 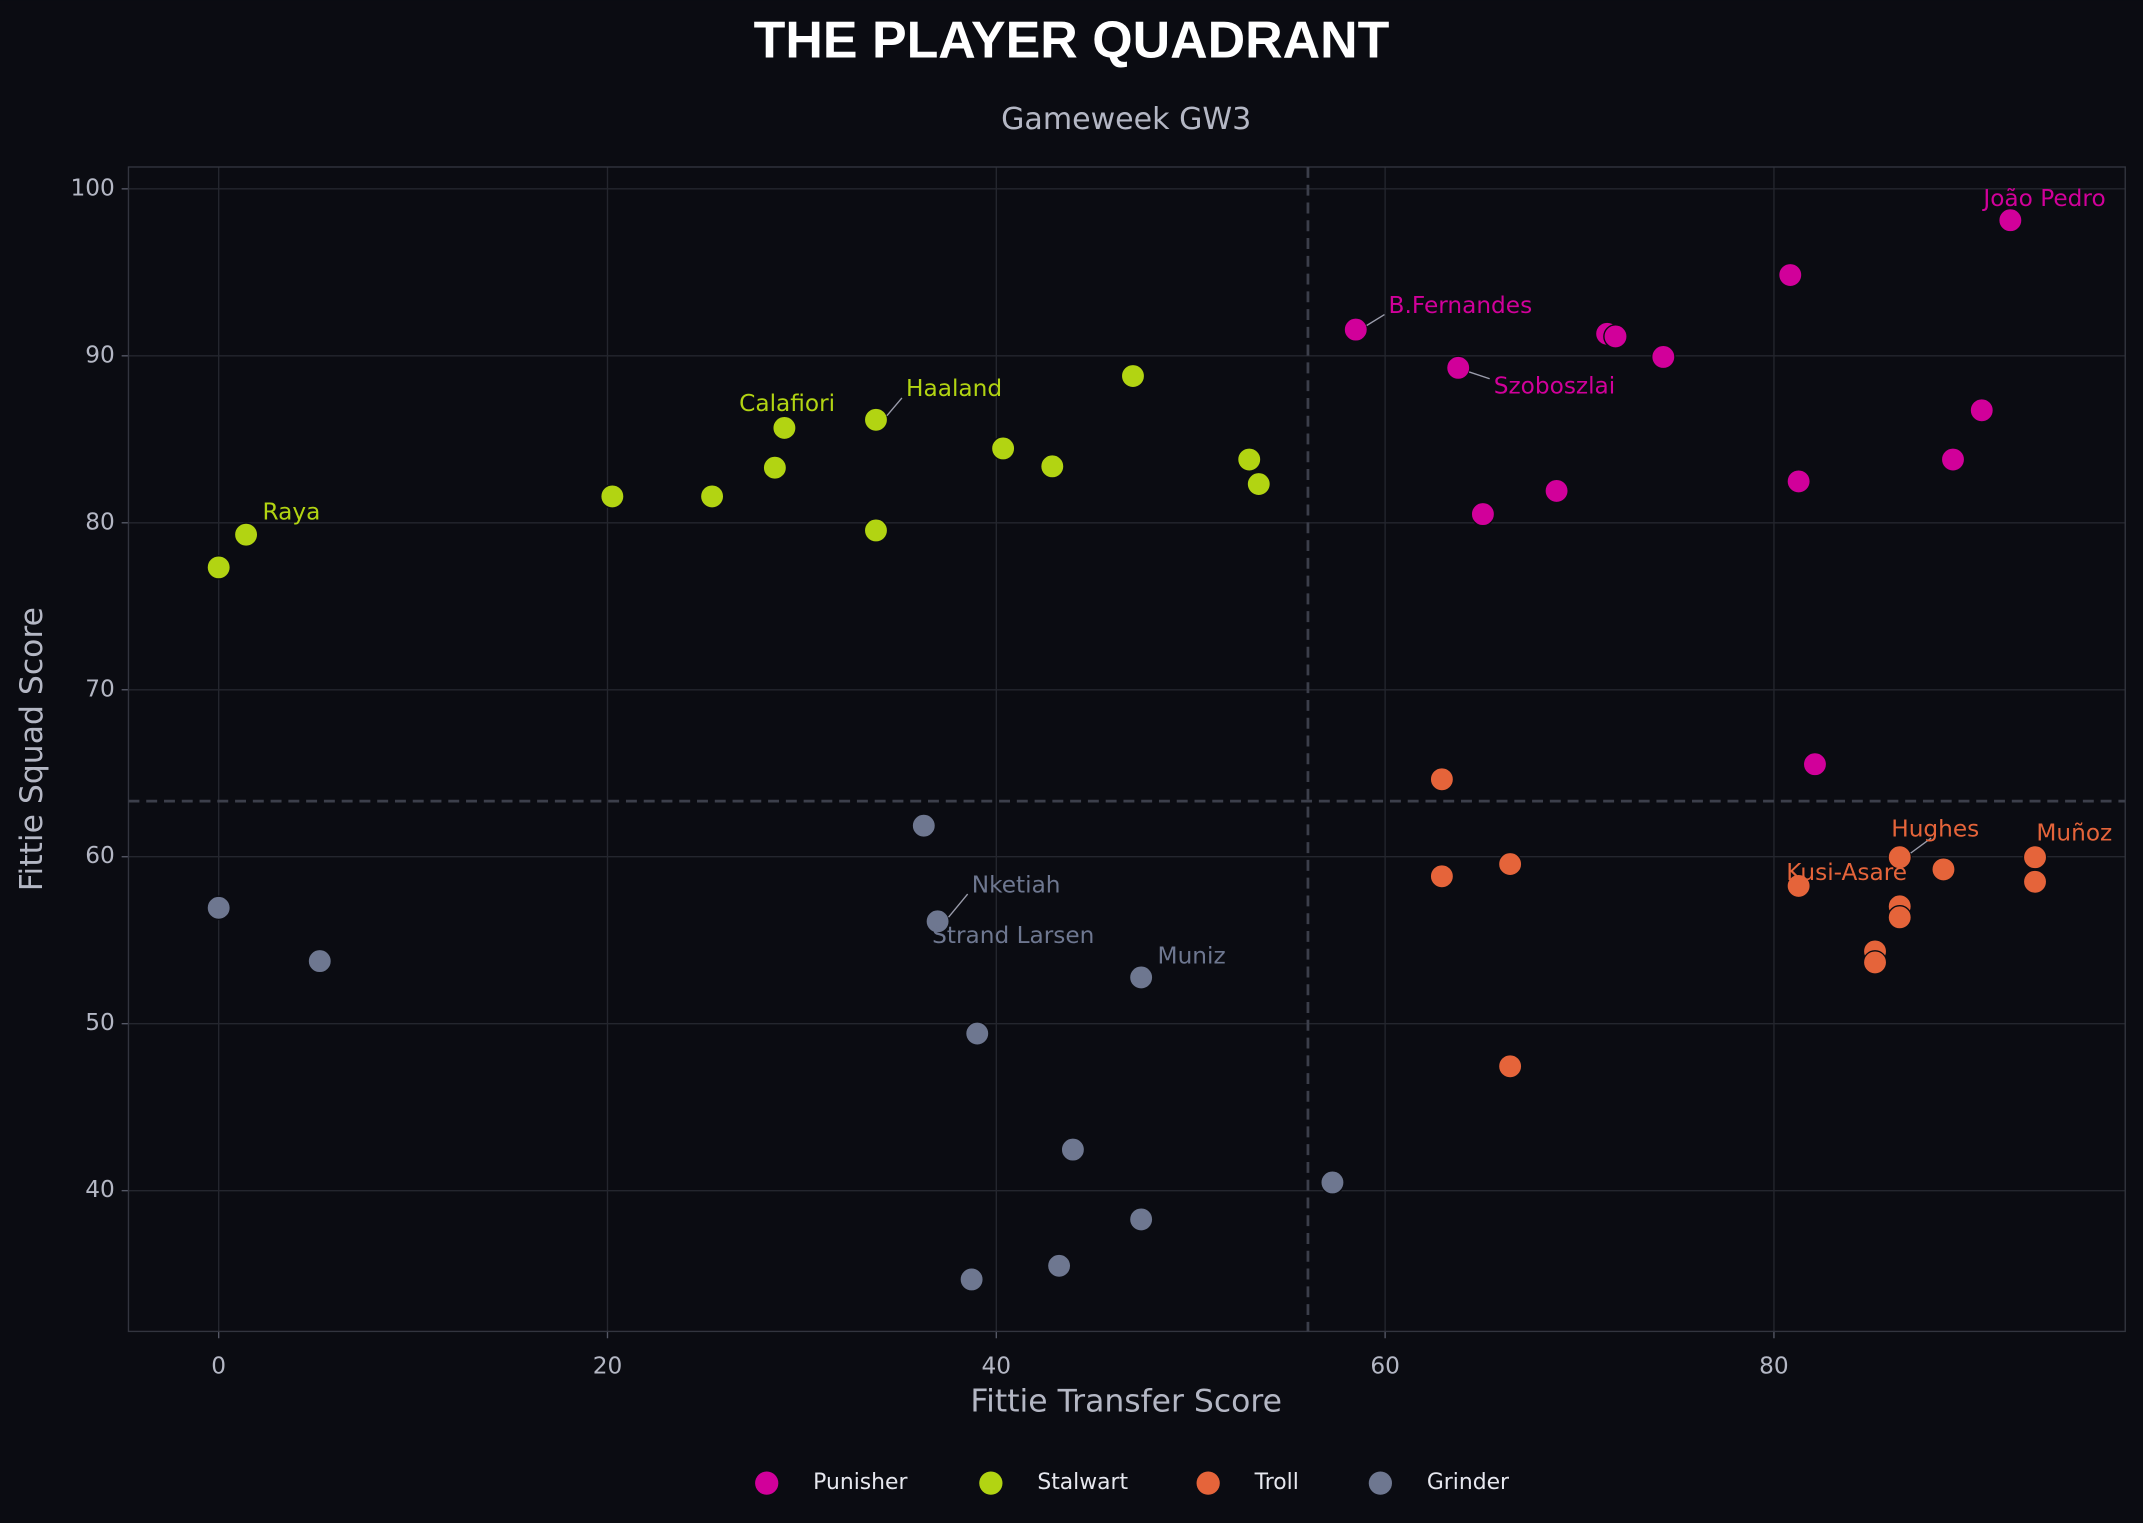 What do you see at coordinates (608, 1365) in the screenshot?
I see `x-tick-label: 20` at bounding box center [608, 1365].